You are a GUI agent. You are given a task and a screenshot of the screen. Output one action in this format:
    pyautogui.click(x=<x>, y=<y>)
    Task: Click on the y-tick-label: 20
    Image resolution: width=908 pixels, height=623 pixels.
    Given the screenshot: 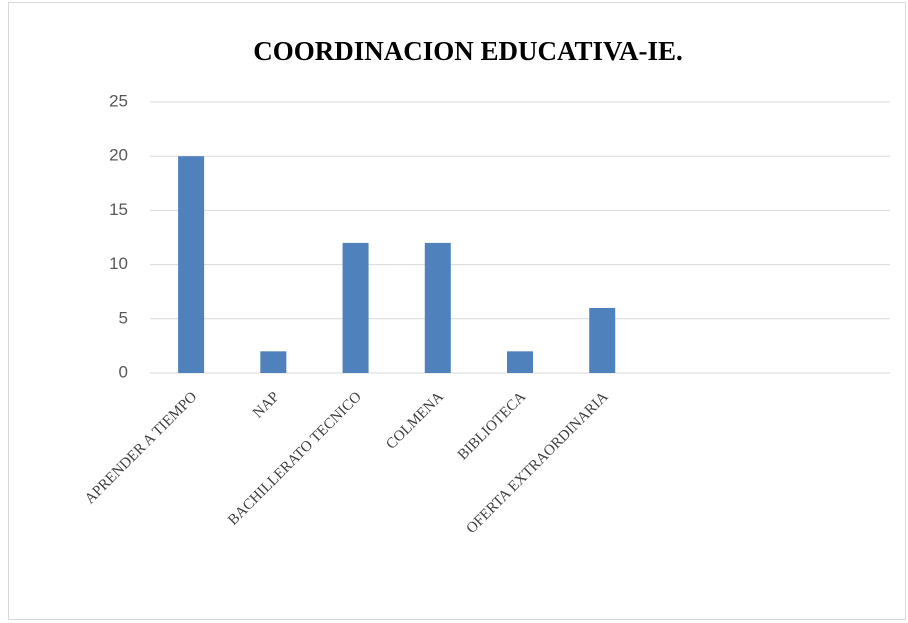 What is the action you would take?
    pyautogui.click(x=118, y=155)
    